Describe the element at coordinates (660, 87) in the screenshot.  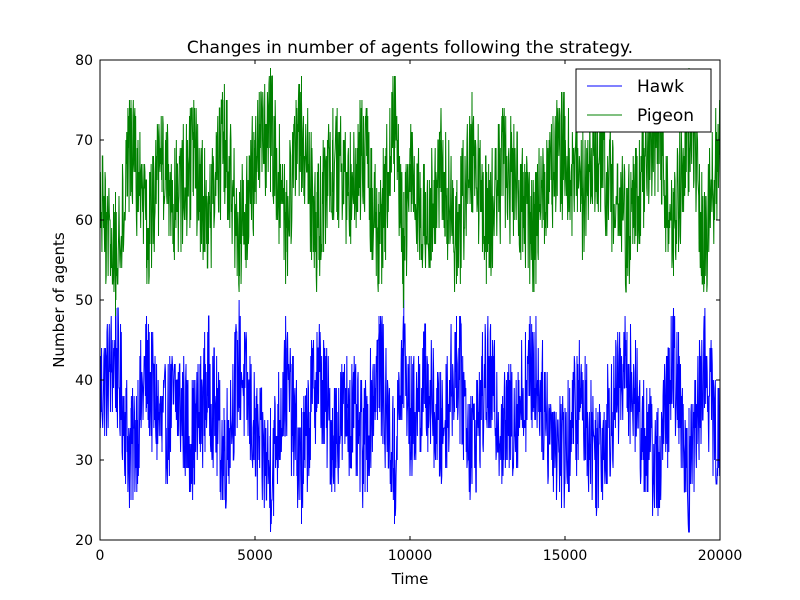
I see `legend-label-hawk: Hawk` at that location.